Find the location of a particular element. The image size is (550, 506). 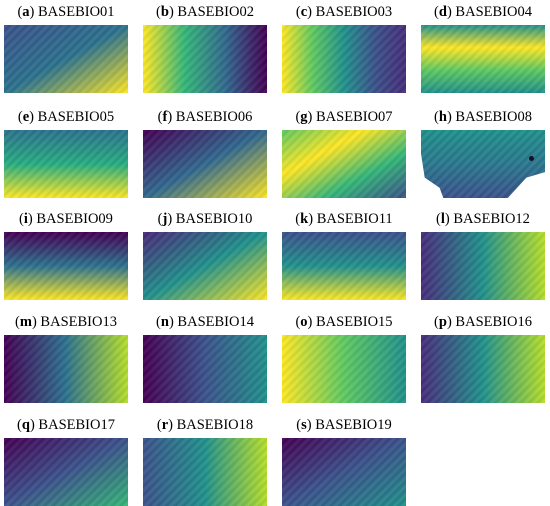

panel-letter: (f) is located at coordinates (166, 117).